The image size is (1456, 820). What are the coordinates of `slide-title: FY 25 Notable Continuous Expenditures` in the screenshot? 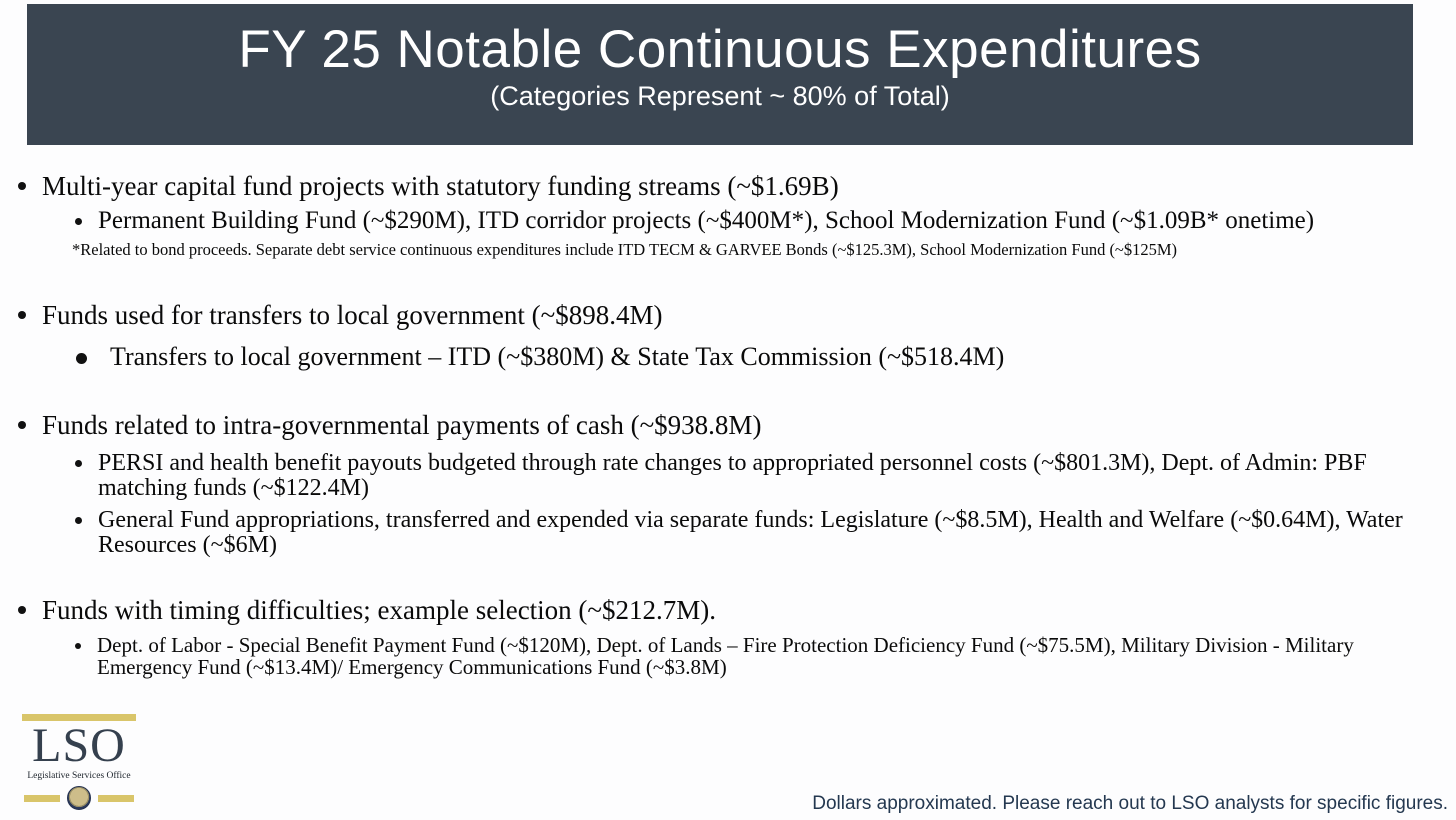 It's located at (720, 49).